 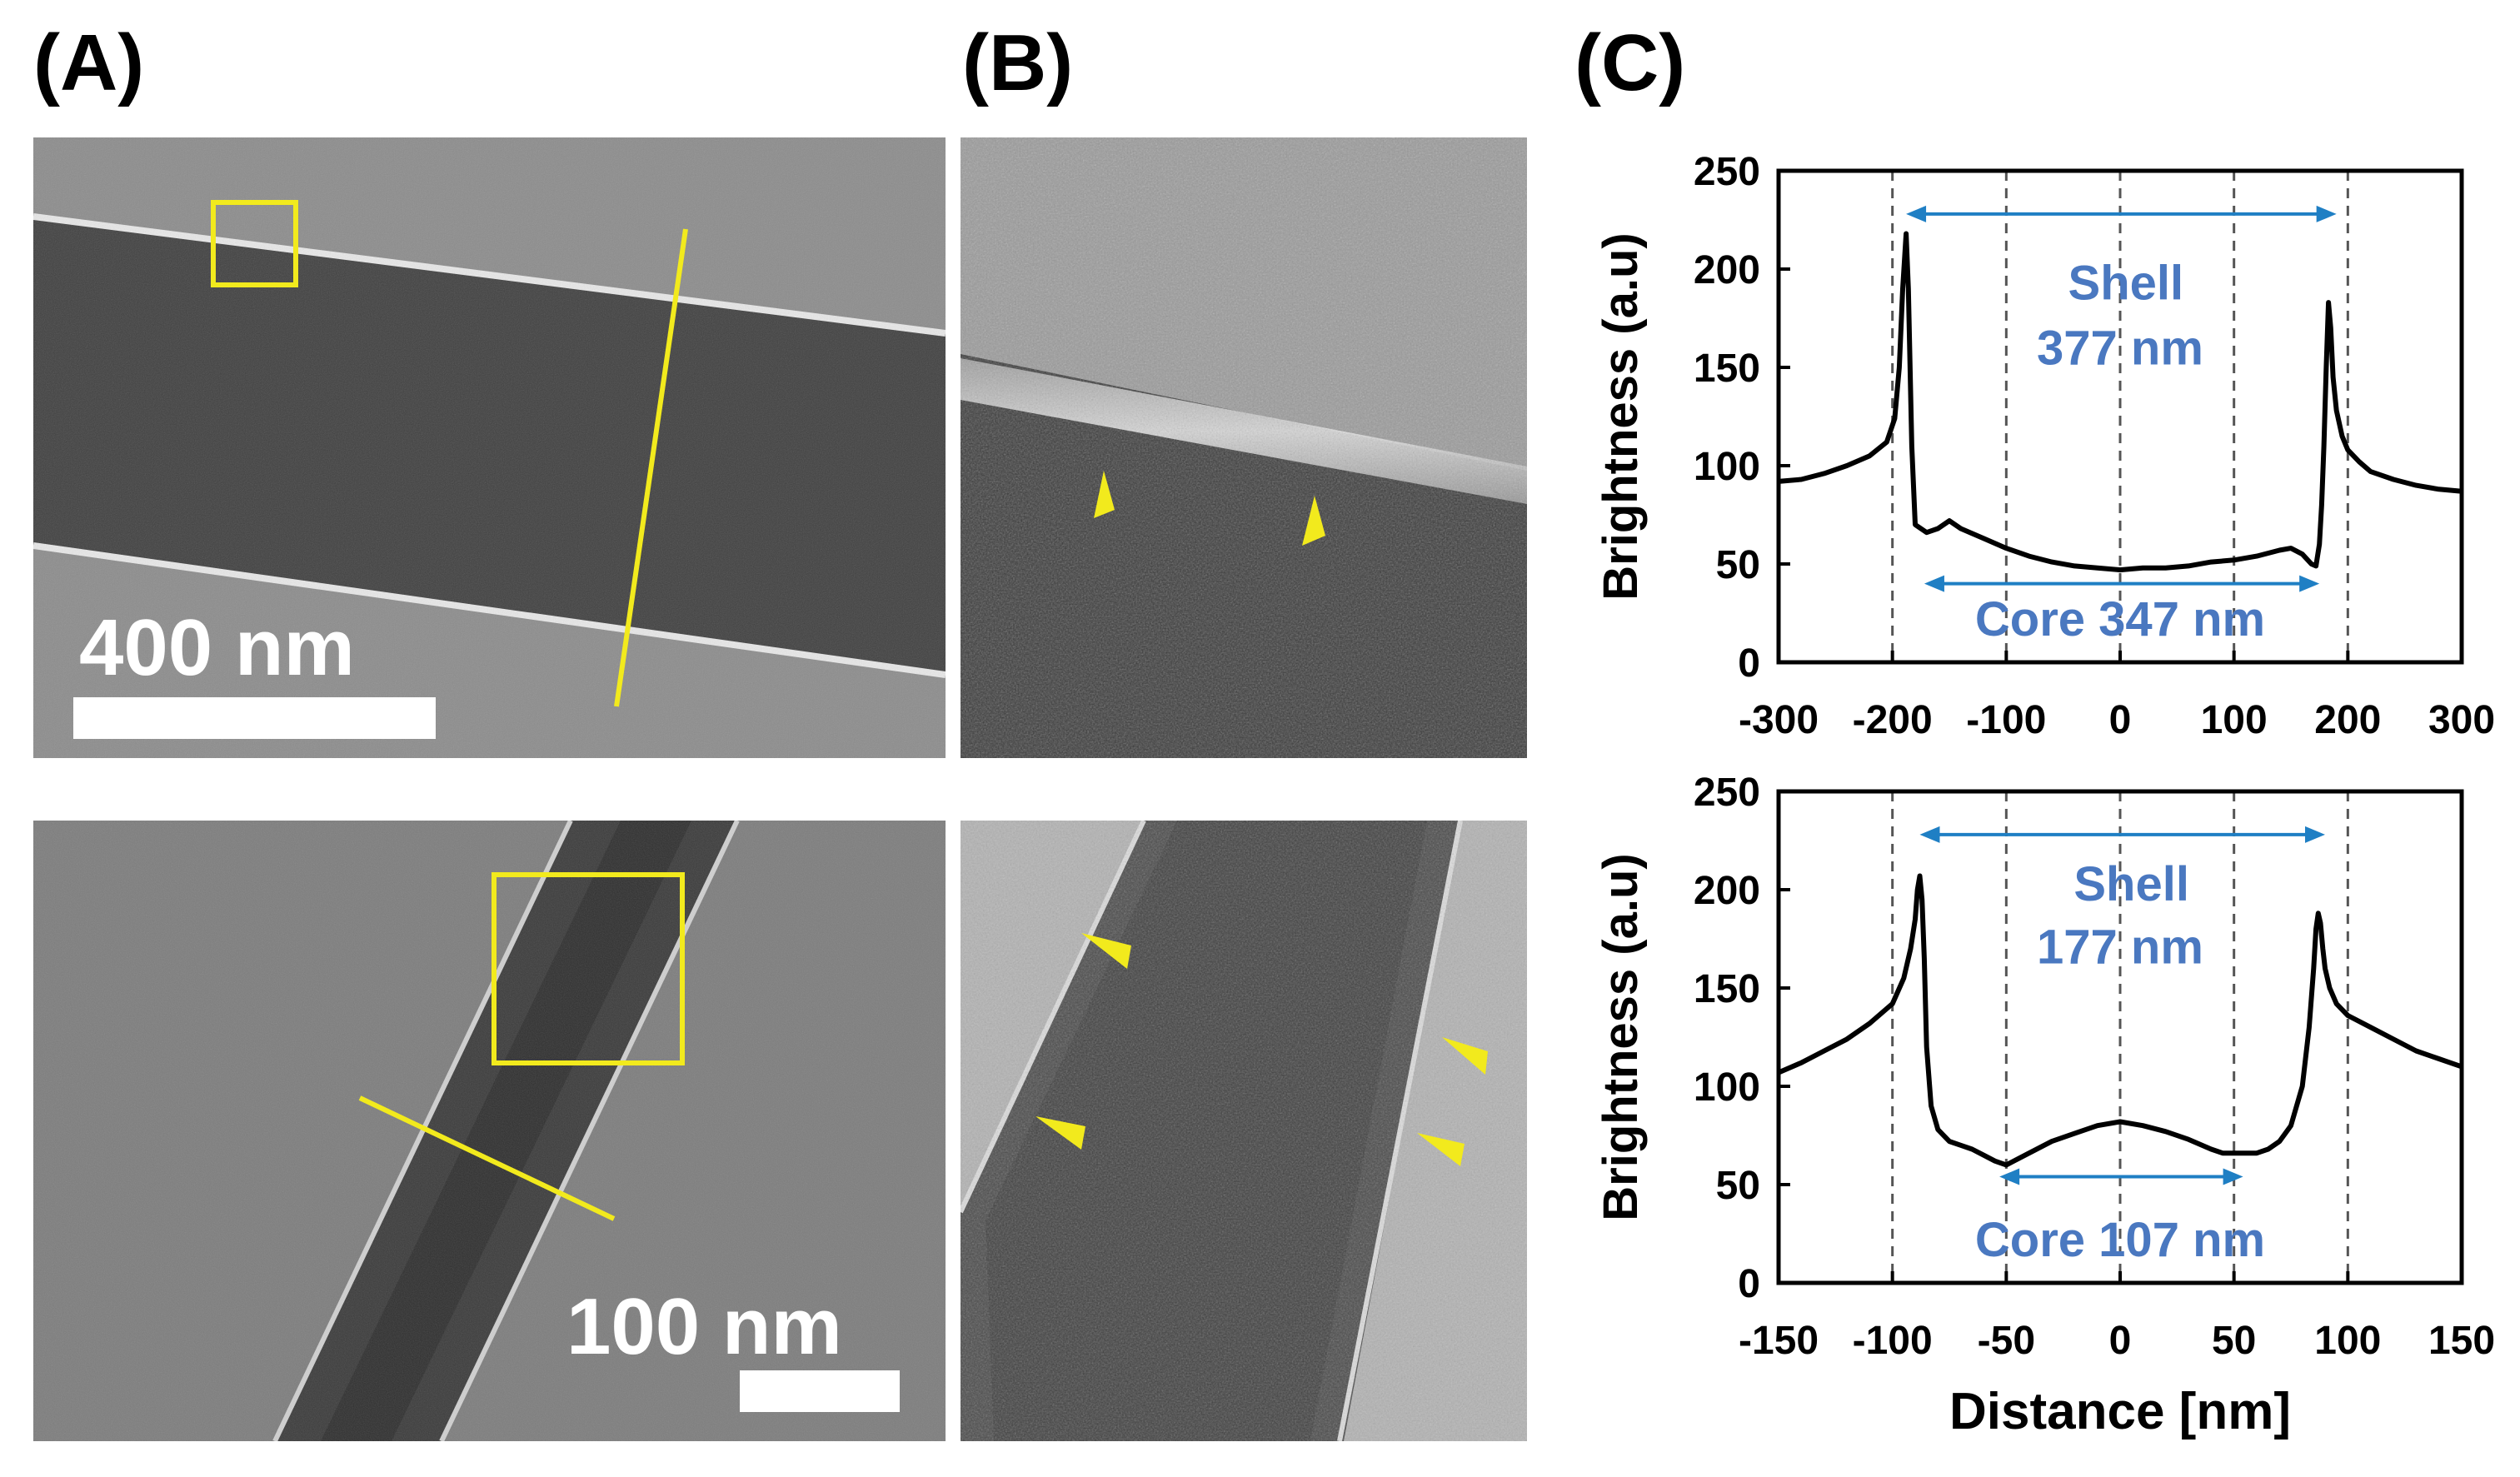 What do you see at coordinates (2461, 1341) in the screenshot?
I see `x-tick-label: 150` at bounding box center [2461, 1341].